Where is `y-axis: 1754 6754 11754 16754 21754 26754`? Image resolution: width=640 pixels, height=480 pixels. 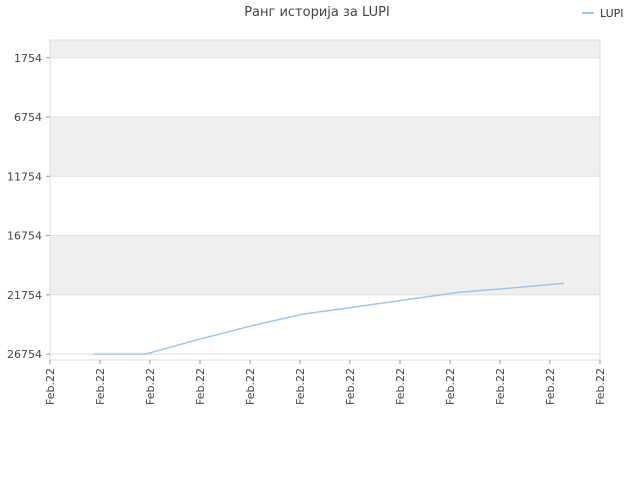
y-axis: 1754 6754 11754 16754 21754 26754 is located at coordinates (28, 206).